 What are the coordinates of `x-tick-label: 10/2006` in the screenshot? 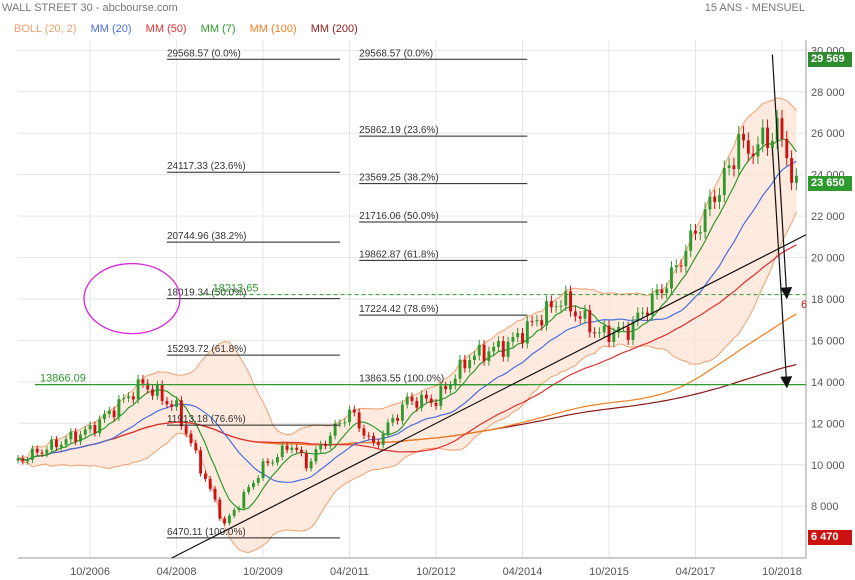 It's located at (90, 572).